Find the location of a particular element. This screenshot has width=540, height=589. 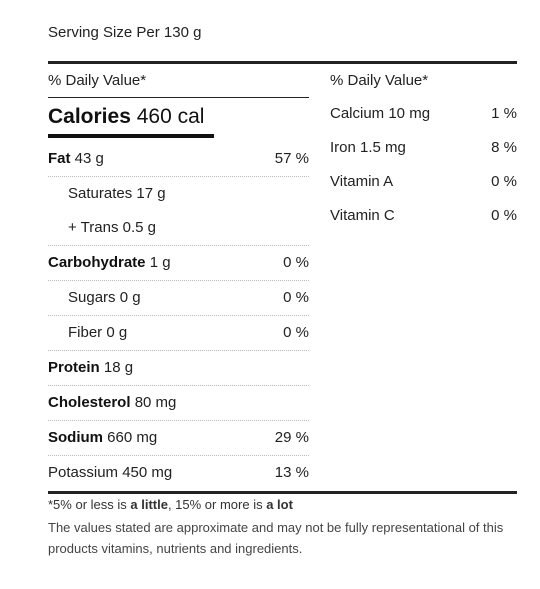

calories-row: Calories 460 cal is located at coordinates (178, 118).